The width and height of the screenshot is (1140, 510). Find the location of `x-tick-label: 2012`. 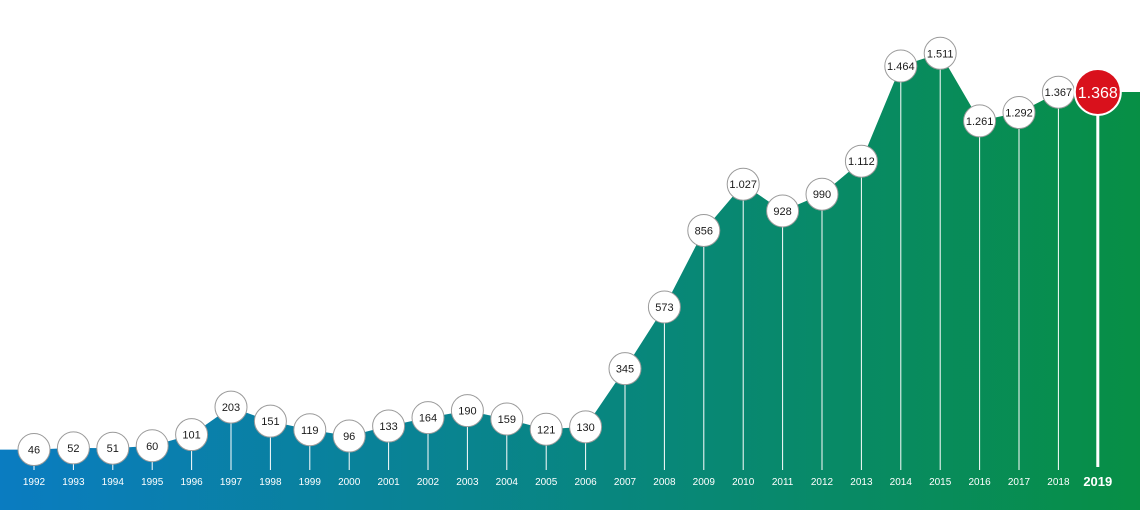

x-tick-label: 2012 is located at coordinates (822, 482).